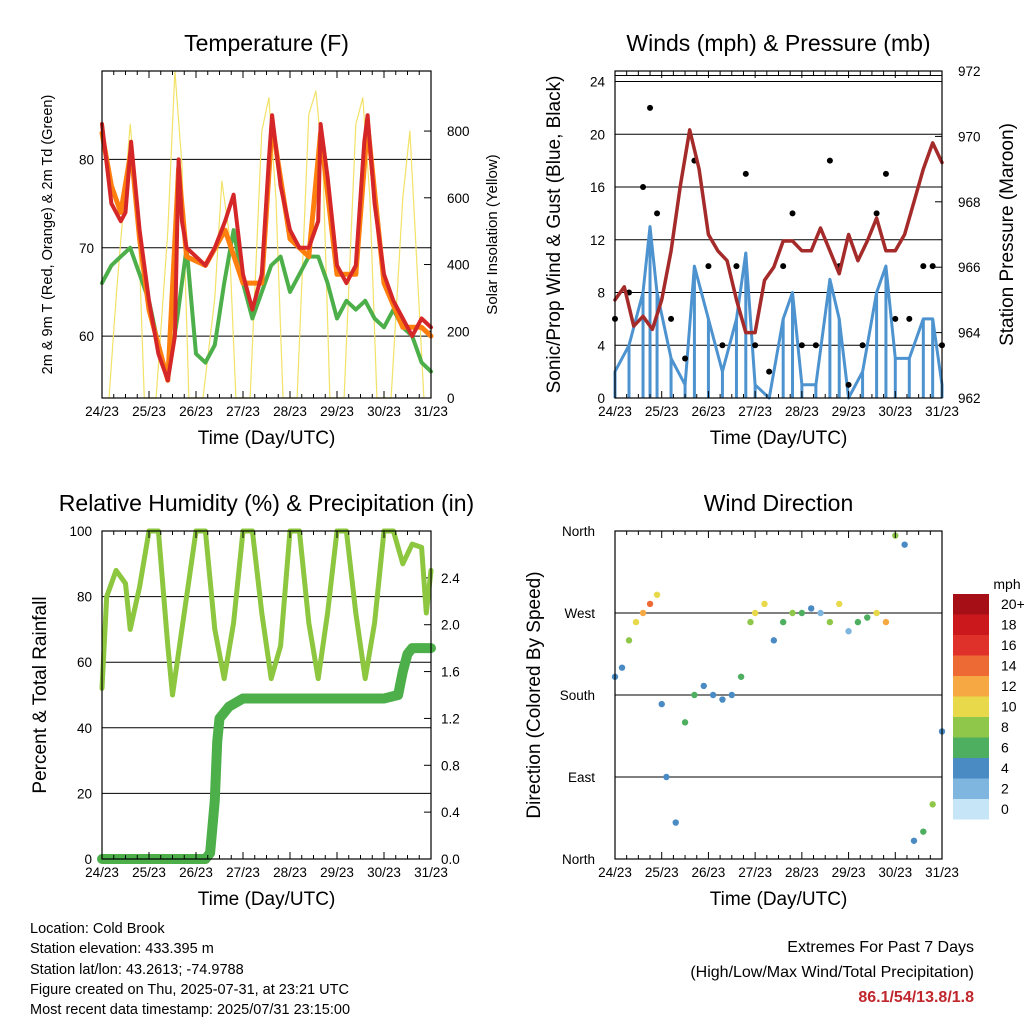 Image resolution: width=1024 pixels, height=1024 pixels. What do you see at coordinates (88, 859) in the screenshot?
I see `y-tick-label: 0` at bounding box center [88, 859].